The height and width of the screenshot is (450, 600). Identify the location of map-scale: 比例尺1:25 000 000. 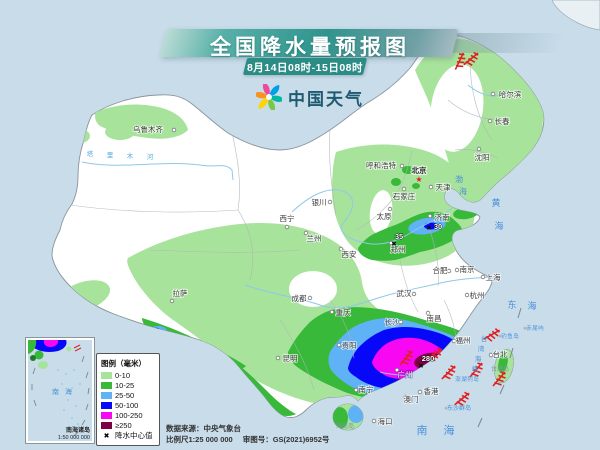
(199, 440).